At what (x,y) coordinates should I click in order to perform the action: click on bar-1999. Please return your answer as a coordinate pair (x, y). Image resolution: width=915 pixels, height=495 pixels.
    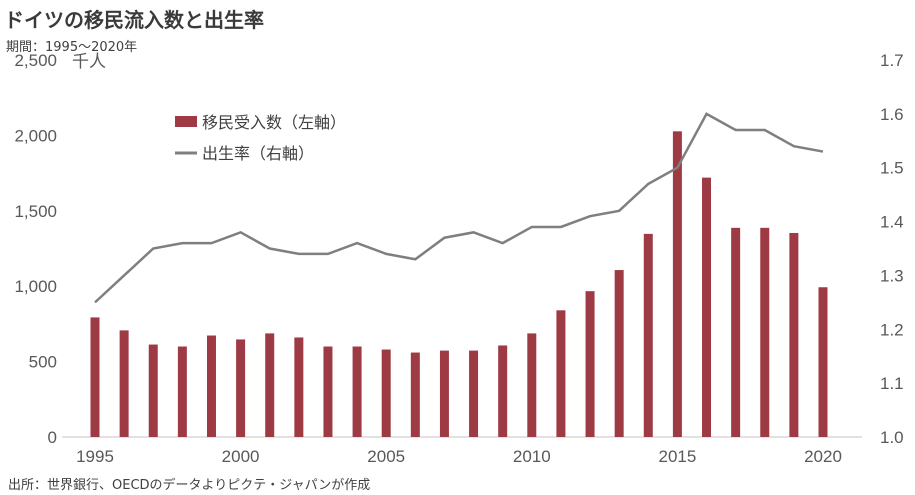
    Looking at the image, I should click on (211, 386).